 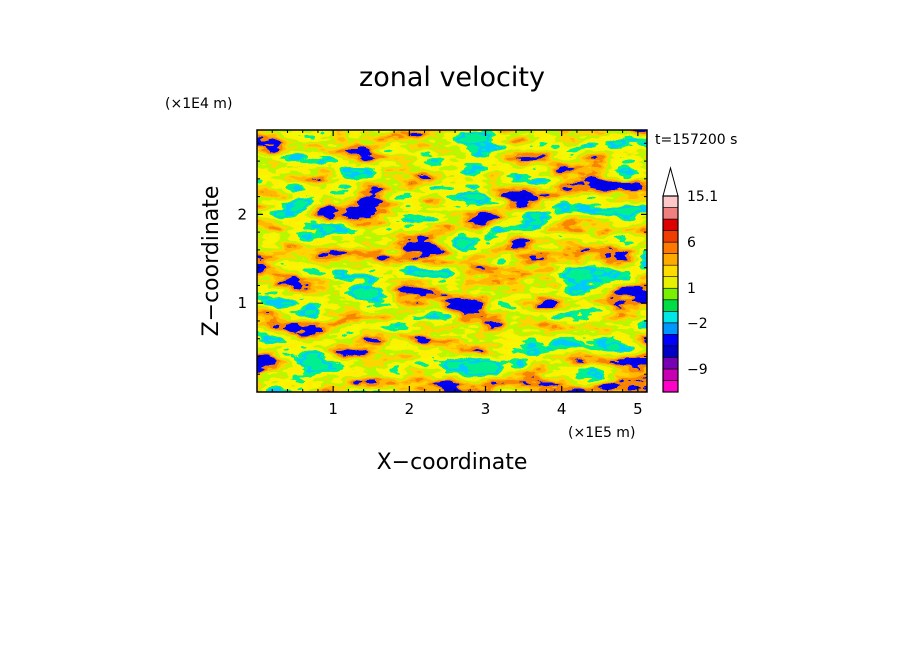 What do you see at coordinates (638, 409) in the screenshot?
I see `x-tick-label: 5` at bounding box center [638, 409].